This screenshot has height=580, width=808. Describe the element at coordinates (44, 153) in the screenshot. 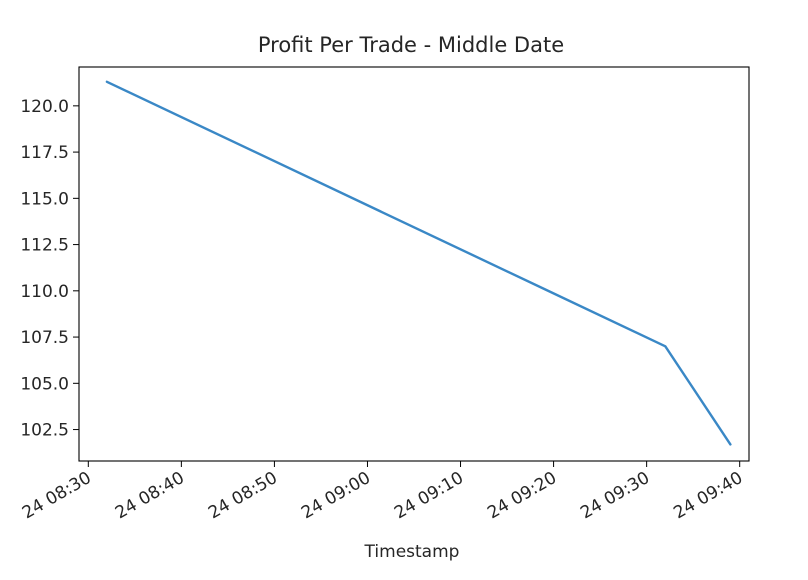

I see `y-tick-label: 117.5` at that location.